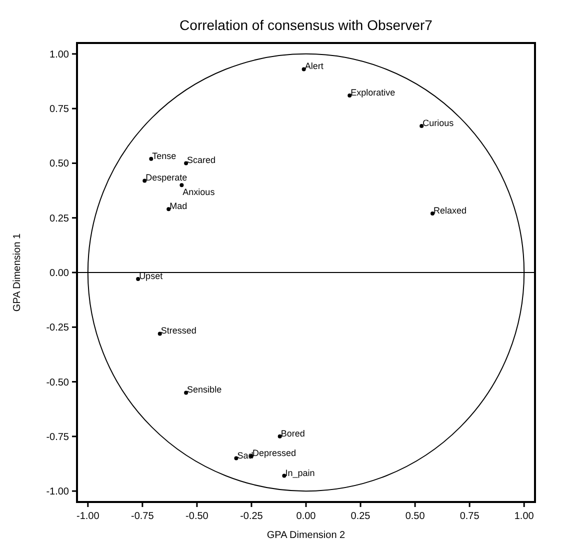 The width and height of the screenshot is (562, 559). Describe the element at coordinates (306, 535) in the screenshot. I see `x-axis-title: GPA Dimension 2` at that location.